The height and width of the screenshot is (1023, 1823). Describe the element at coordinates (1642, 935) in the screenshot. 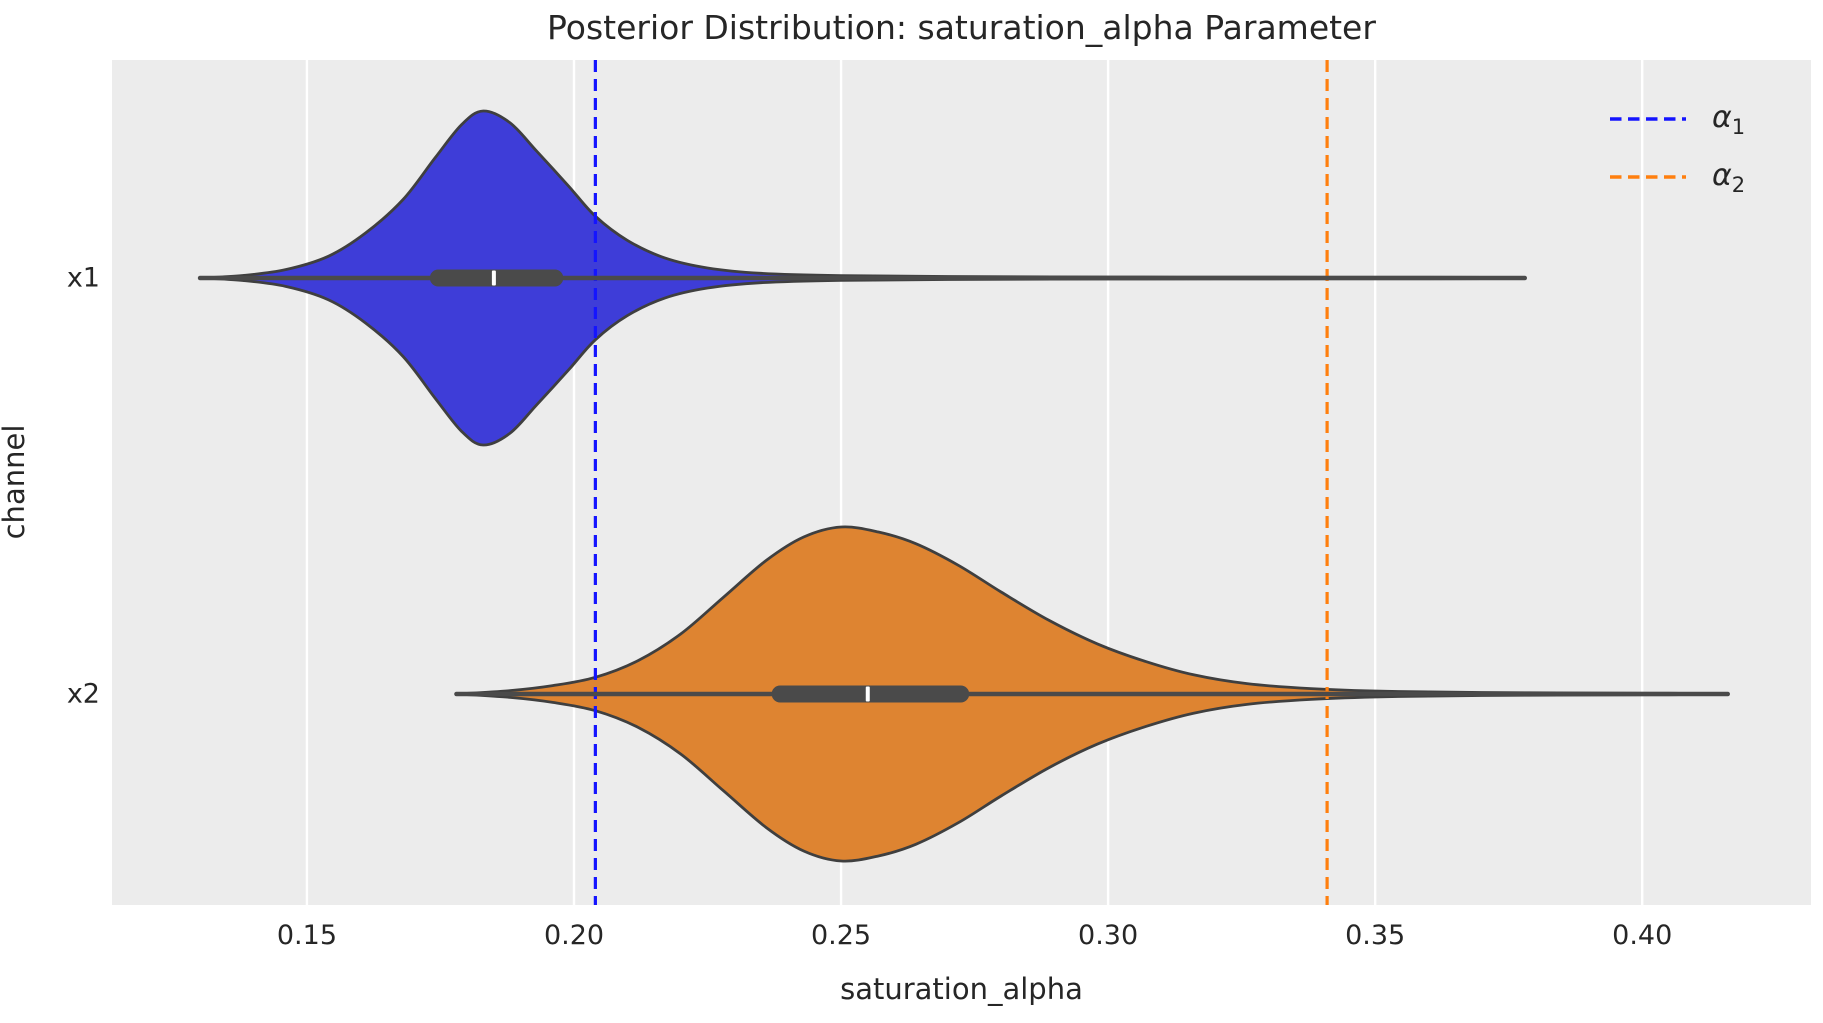

I see `x-tick-label-5: 0.40` at that location.